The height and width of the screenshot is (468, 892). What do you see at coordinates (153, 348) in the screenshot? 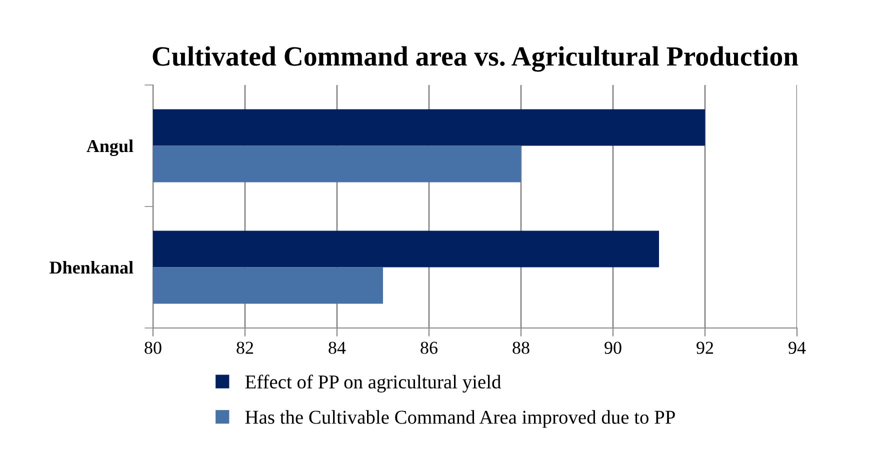
I see `x-tick-label: 80` at bounding box center [153, 348].